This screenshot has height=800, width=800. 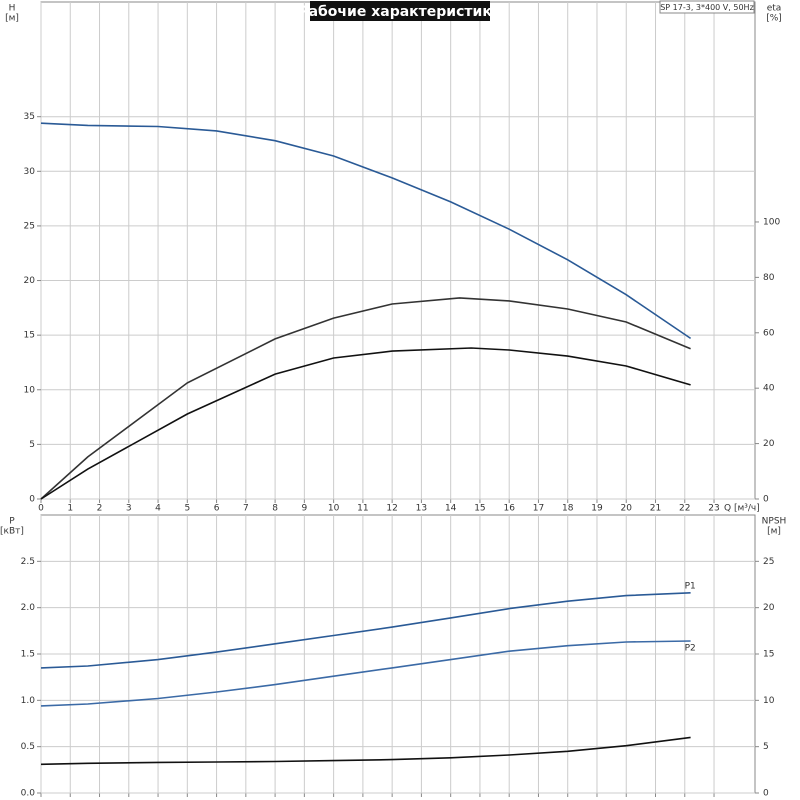 I want to click on y-tick-label: 15, so click(x=29, y=336).